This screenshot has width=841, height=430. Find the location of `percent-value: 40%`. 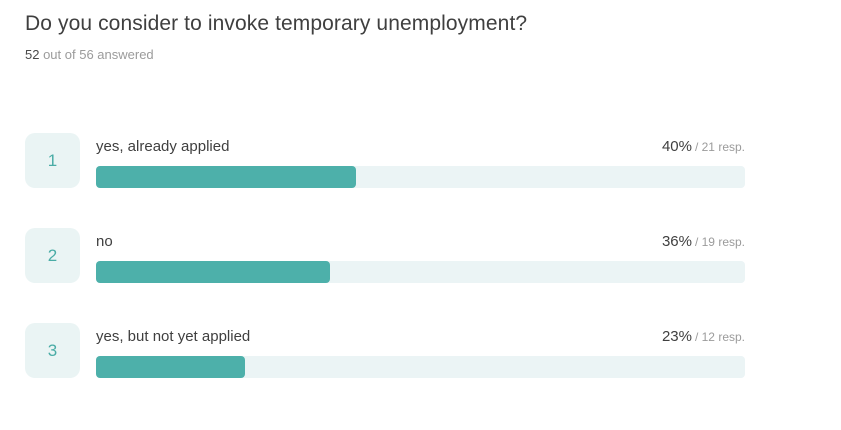

percent-value: 40% is located at coordinates (676, 146).